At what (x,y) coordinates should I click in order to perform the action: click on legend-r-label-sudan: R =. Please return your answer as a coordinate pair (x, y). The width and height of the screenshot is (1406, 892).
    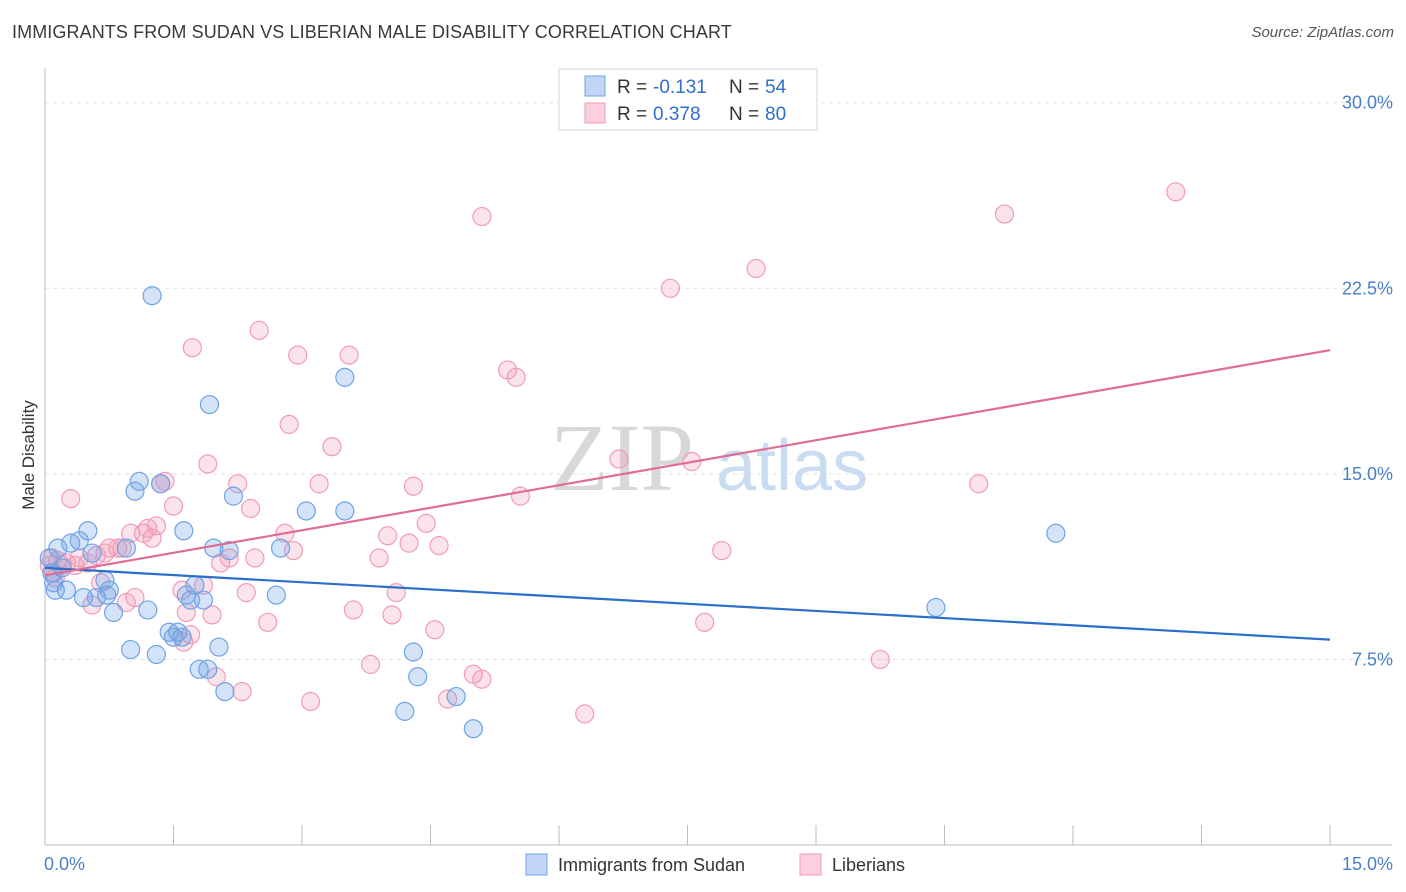
    Looking at the image, I should click on (632, 87).